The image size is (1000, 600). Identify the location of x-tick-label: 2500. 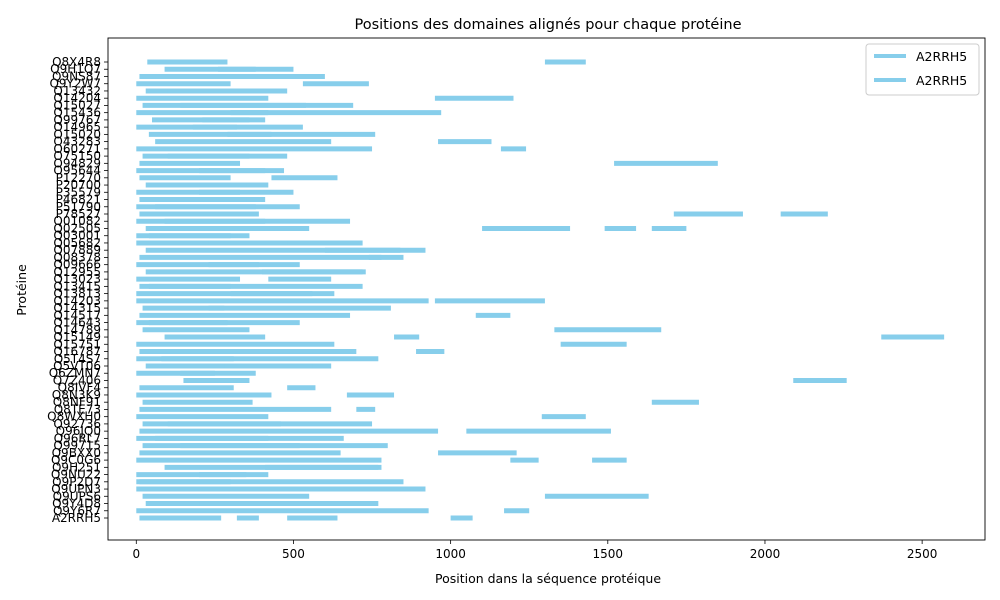
(922, 554).